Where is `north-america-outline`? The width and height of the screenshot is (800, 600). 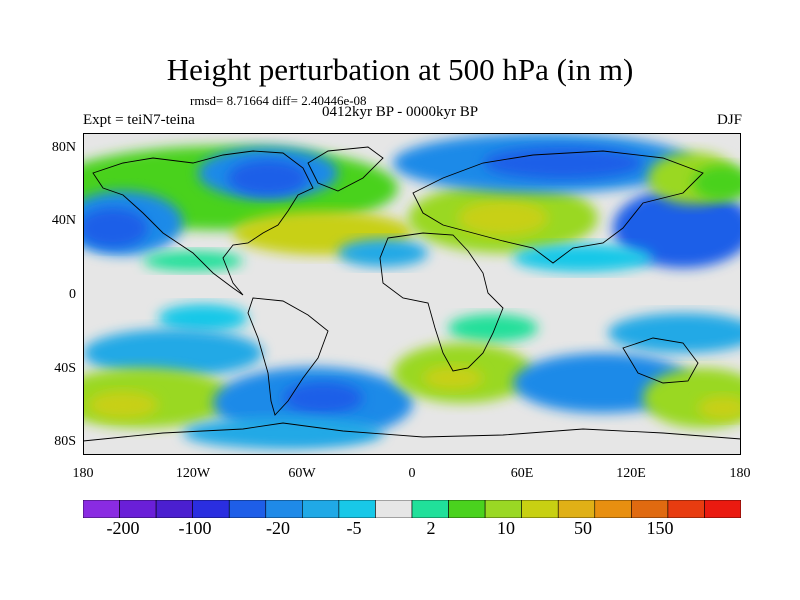
north-america-outline is located at coordinates (203, 223).